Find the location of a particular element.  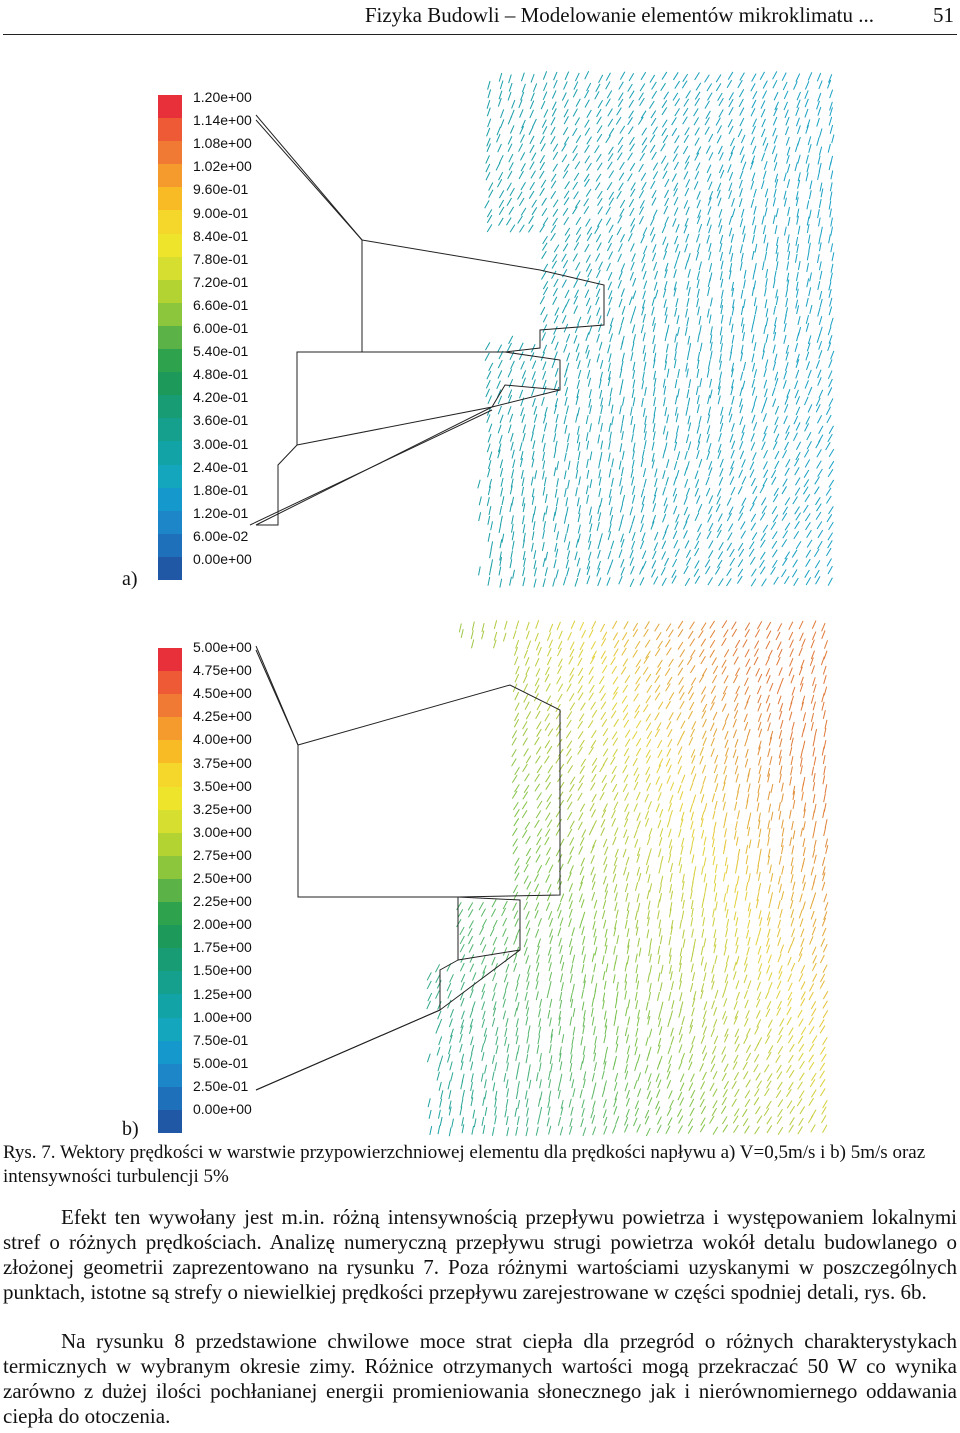

legend-tick-label: 1.50e+00 is located at coordinates (222, 970).